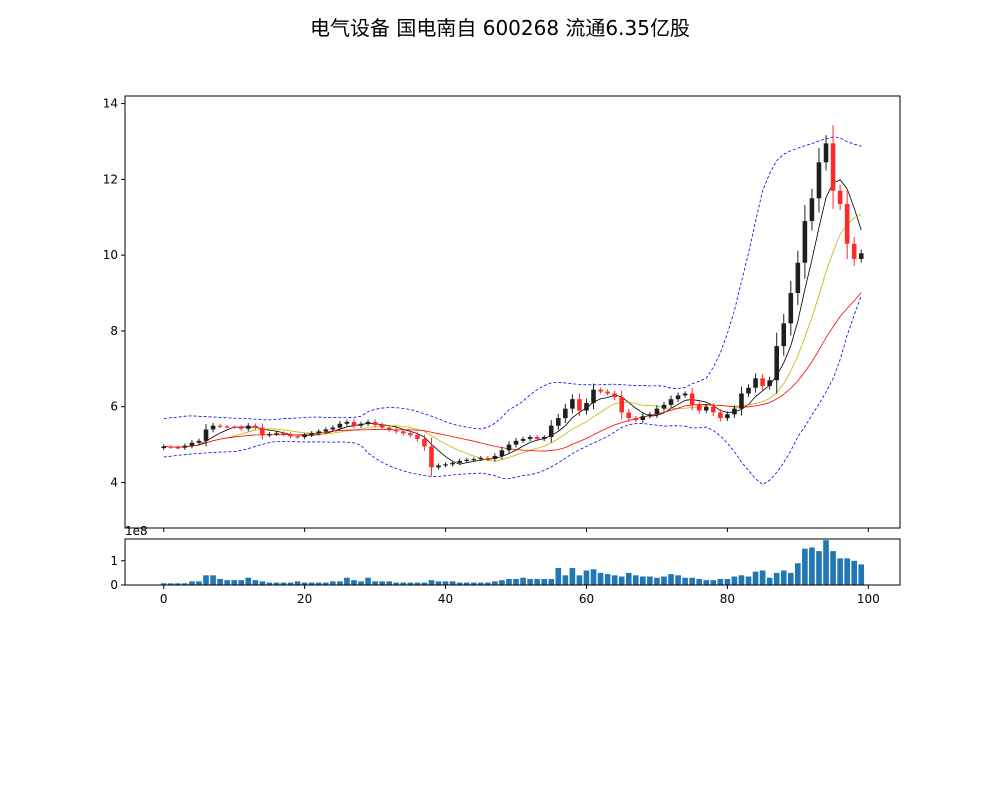  I want to click on x-tick-label: 80, so click(727, 599).